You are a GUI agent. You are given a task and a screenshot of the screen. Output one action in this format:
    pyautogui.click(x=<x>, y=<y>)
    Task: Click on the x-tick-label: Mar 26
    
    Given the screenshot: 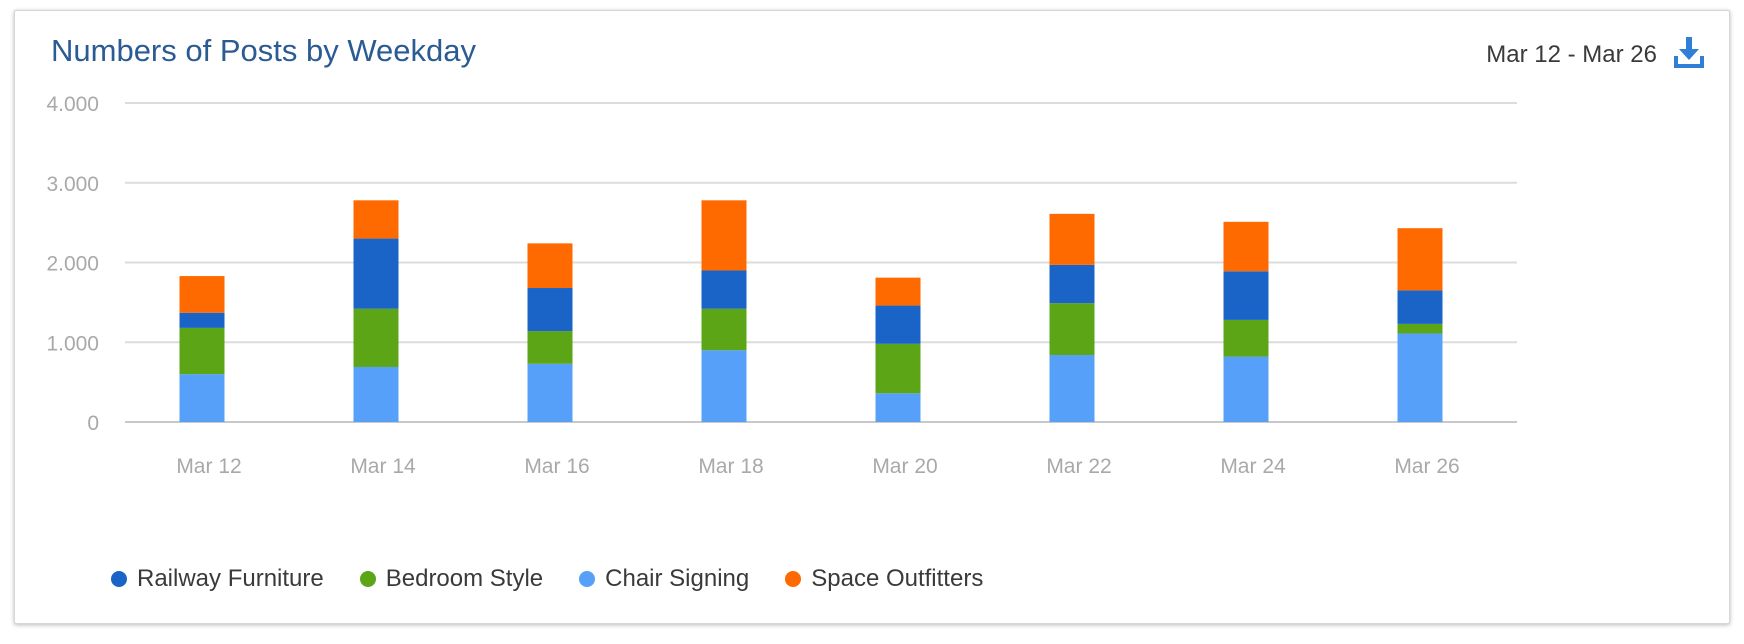 What is the action you would take?
    pyautogui.click(x=1426, y=466)
    